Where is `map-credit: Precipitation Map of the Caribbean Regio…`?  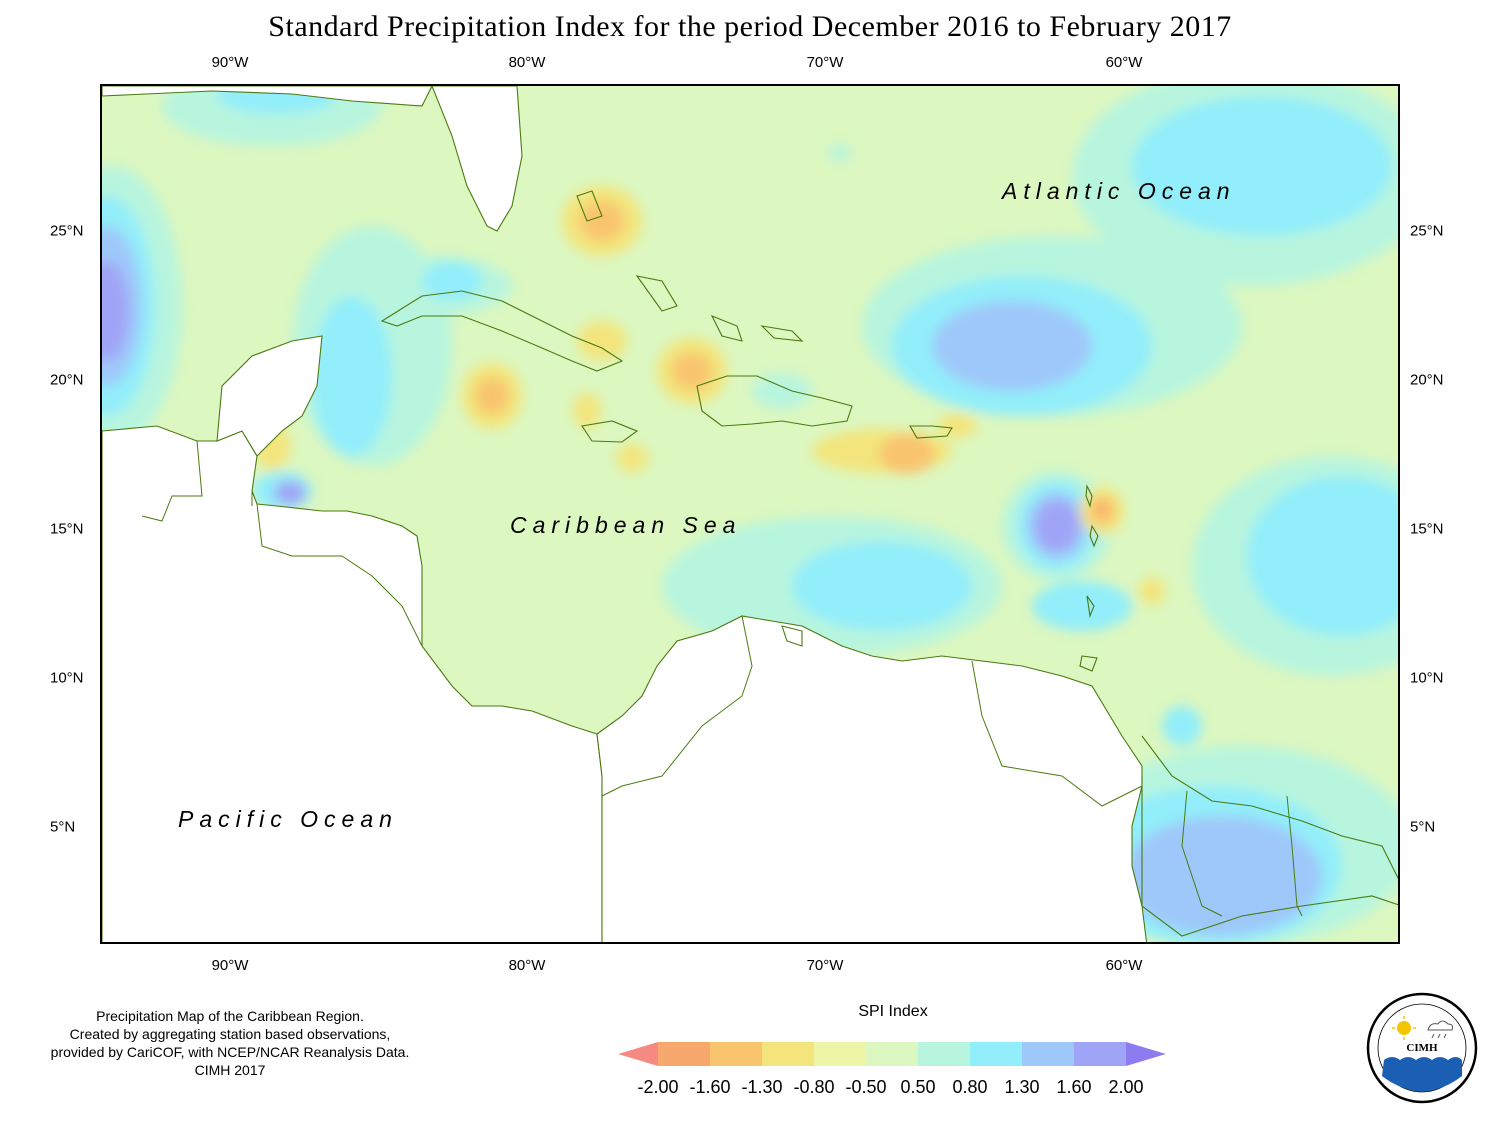
map-credit: Precipitation Map of the Caribbean Regio… is located at coordinates (230, 1043).